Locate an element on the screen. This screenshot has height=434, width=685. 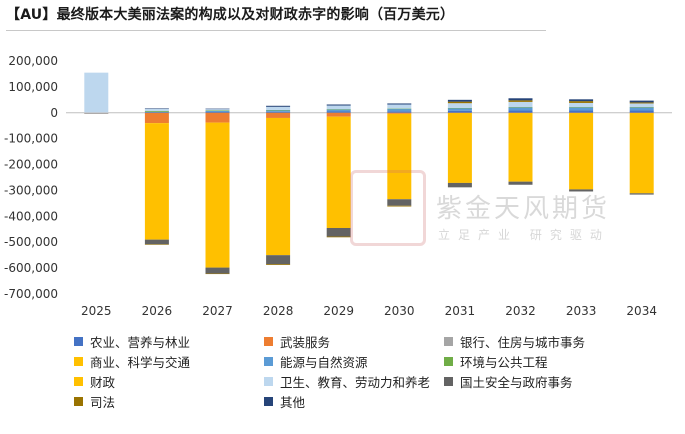
legend-label: 其他 is located at coordinates (293, 402).